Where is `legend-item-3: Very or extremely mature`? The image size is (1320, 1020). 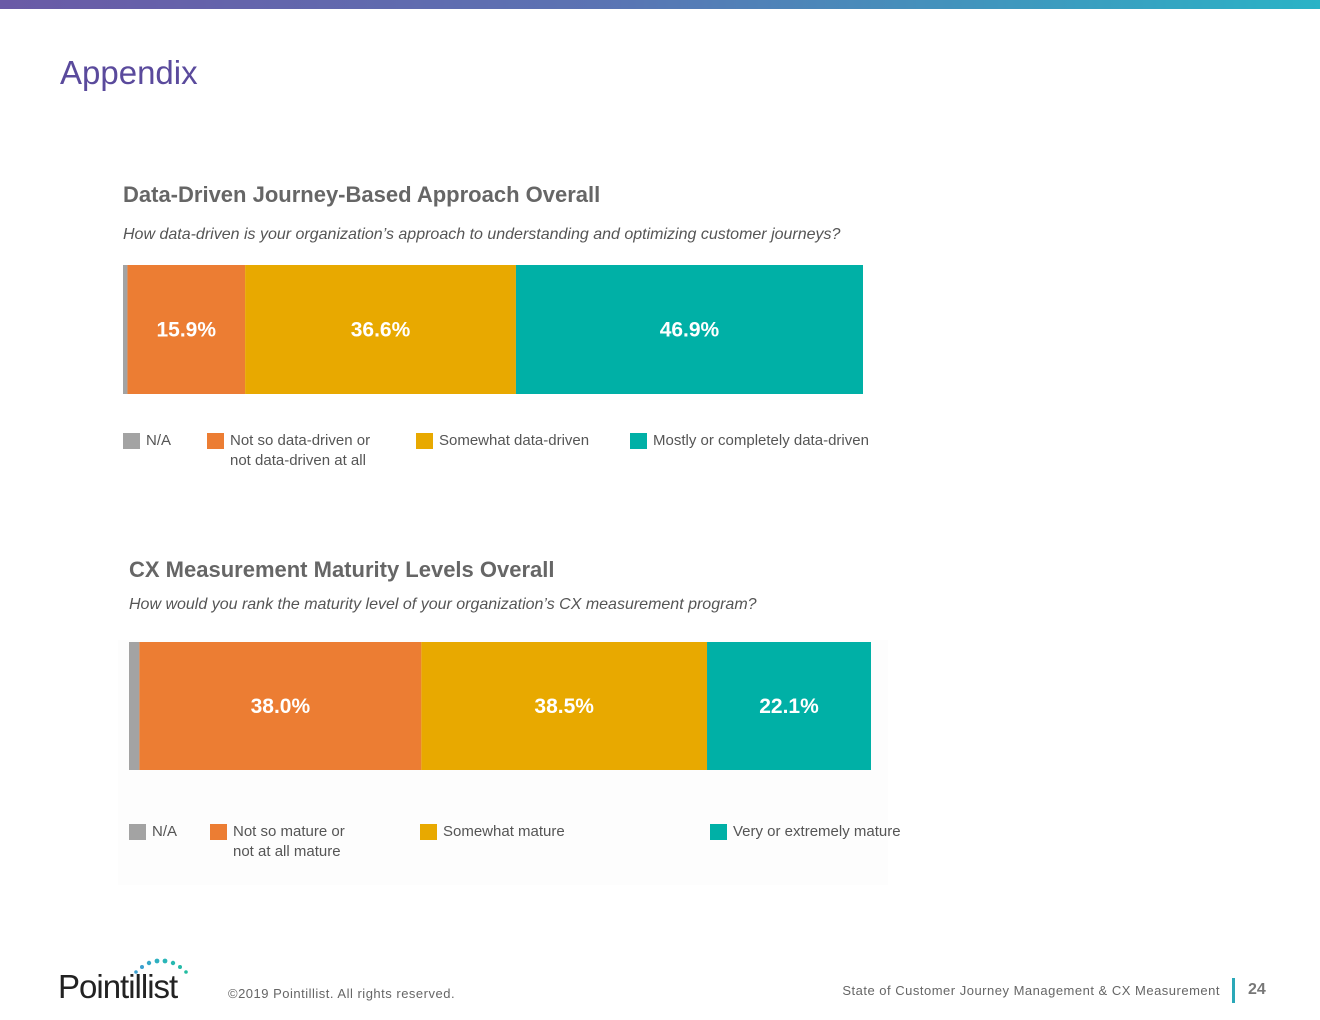
legend-item-3: Very or extremely mature is located at coordinates (805, 832).